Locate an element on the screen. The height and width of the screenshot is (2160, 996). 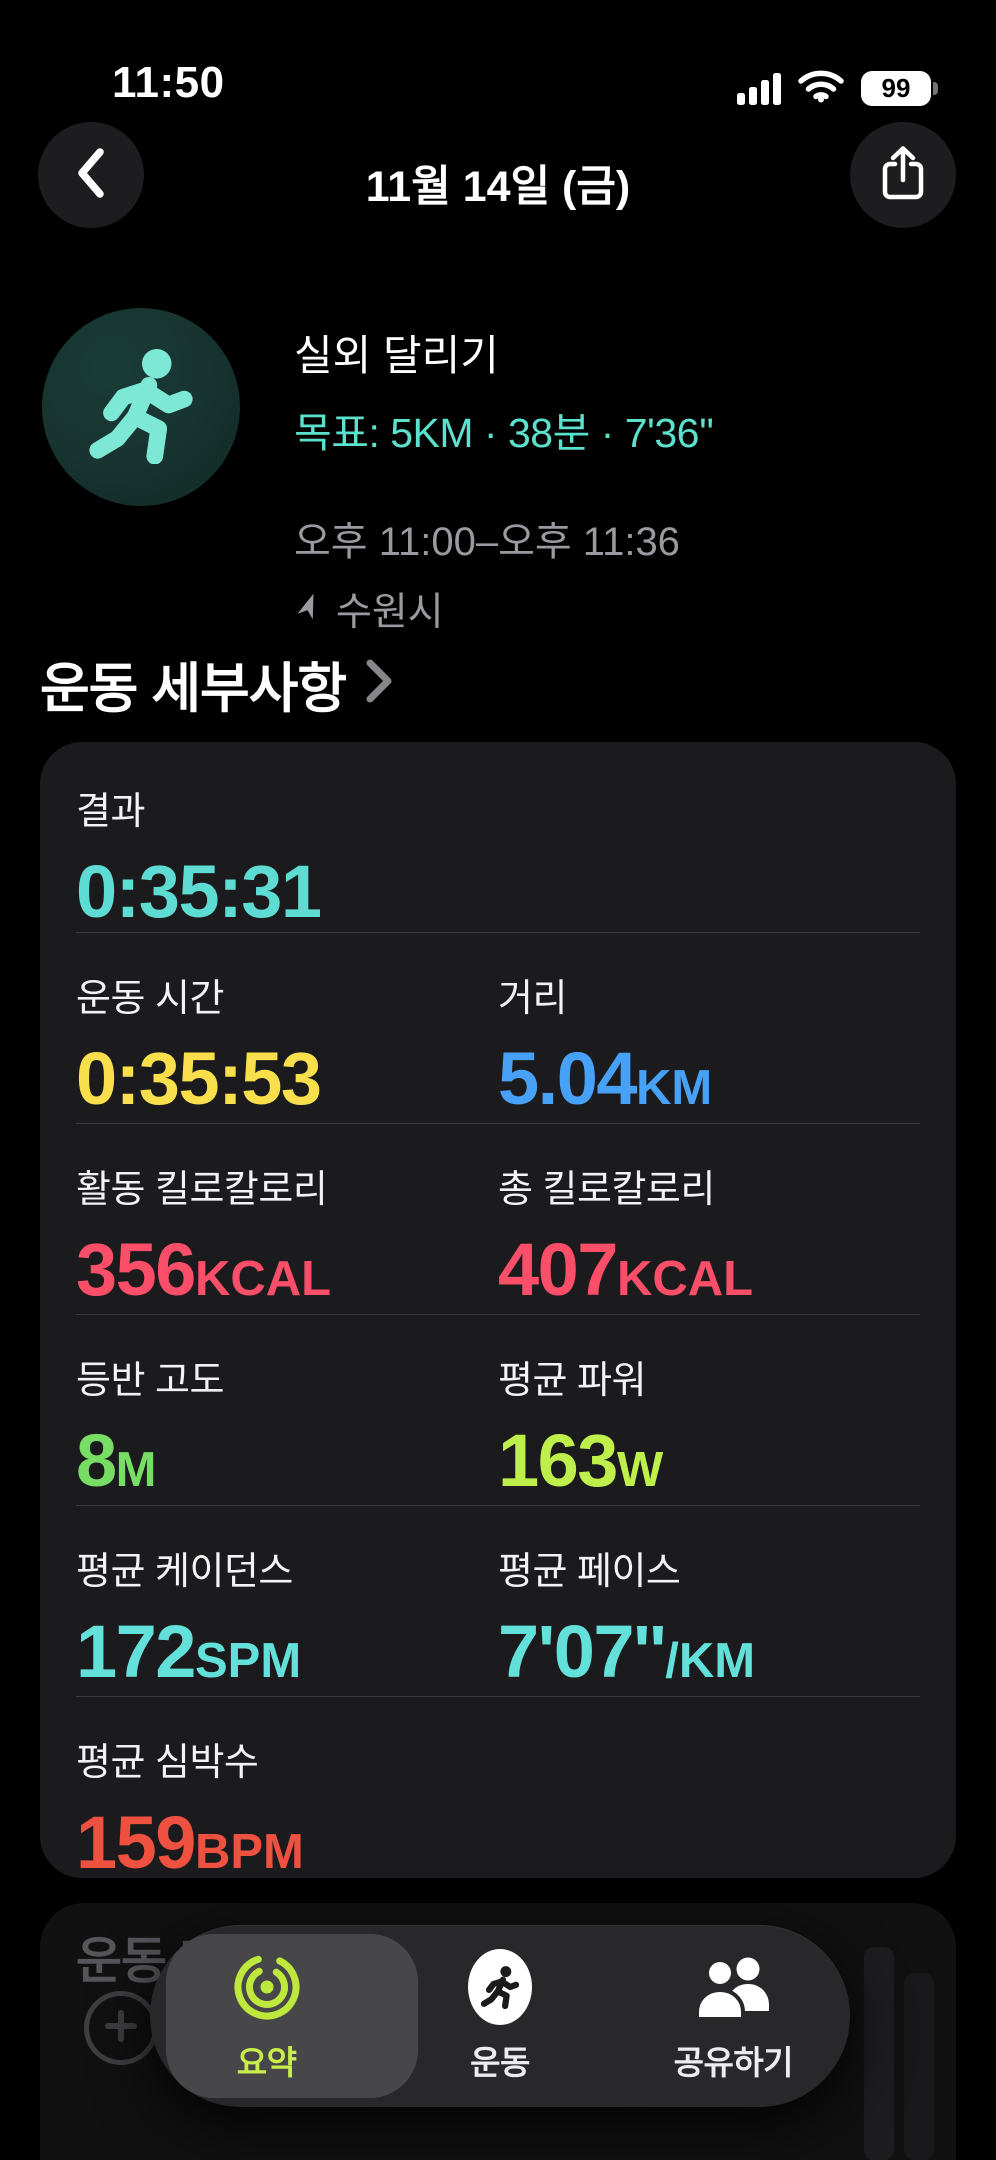
workout-type-badge is located at coordinates (141, 407).